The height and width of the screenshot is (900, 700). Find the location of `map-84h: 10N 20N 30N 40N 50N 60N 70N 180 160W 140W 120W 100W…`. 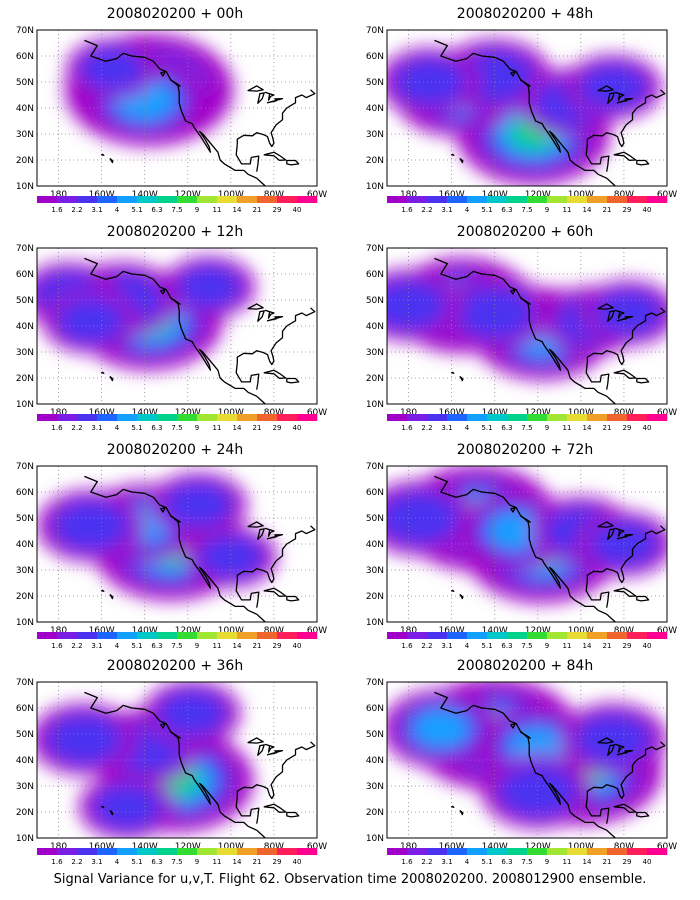

map-84h: 10N 20N 30N 40N 50N 60N 70N 180 160W 140W 120W 100W… is located at coordinates (521, 772).